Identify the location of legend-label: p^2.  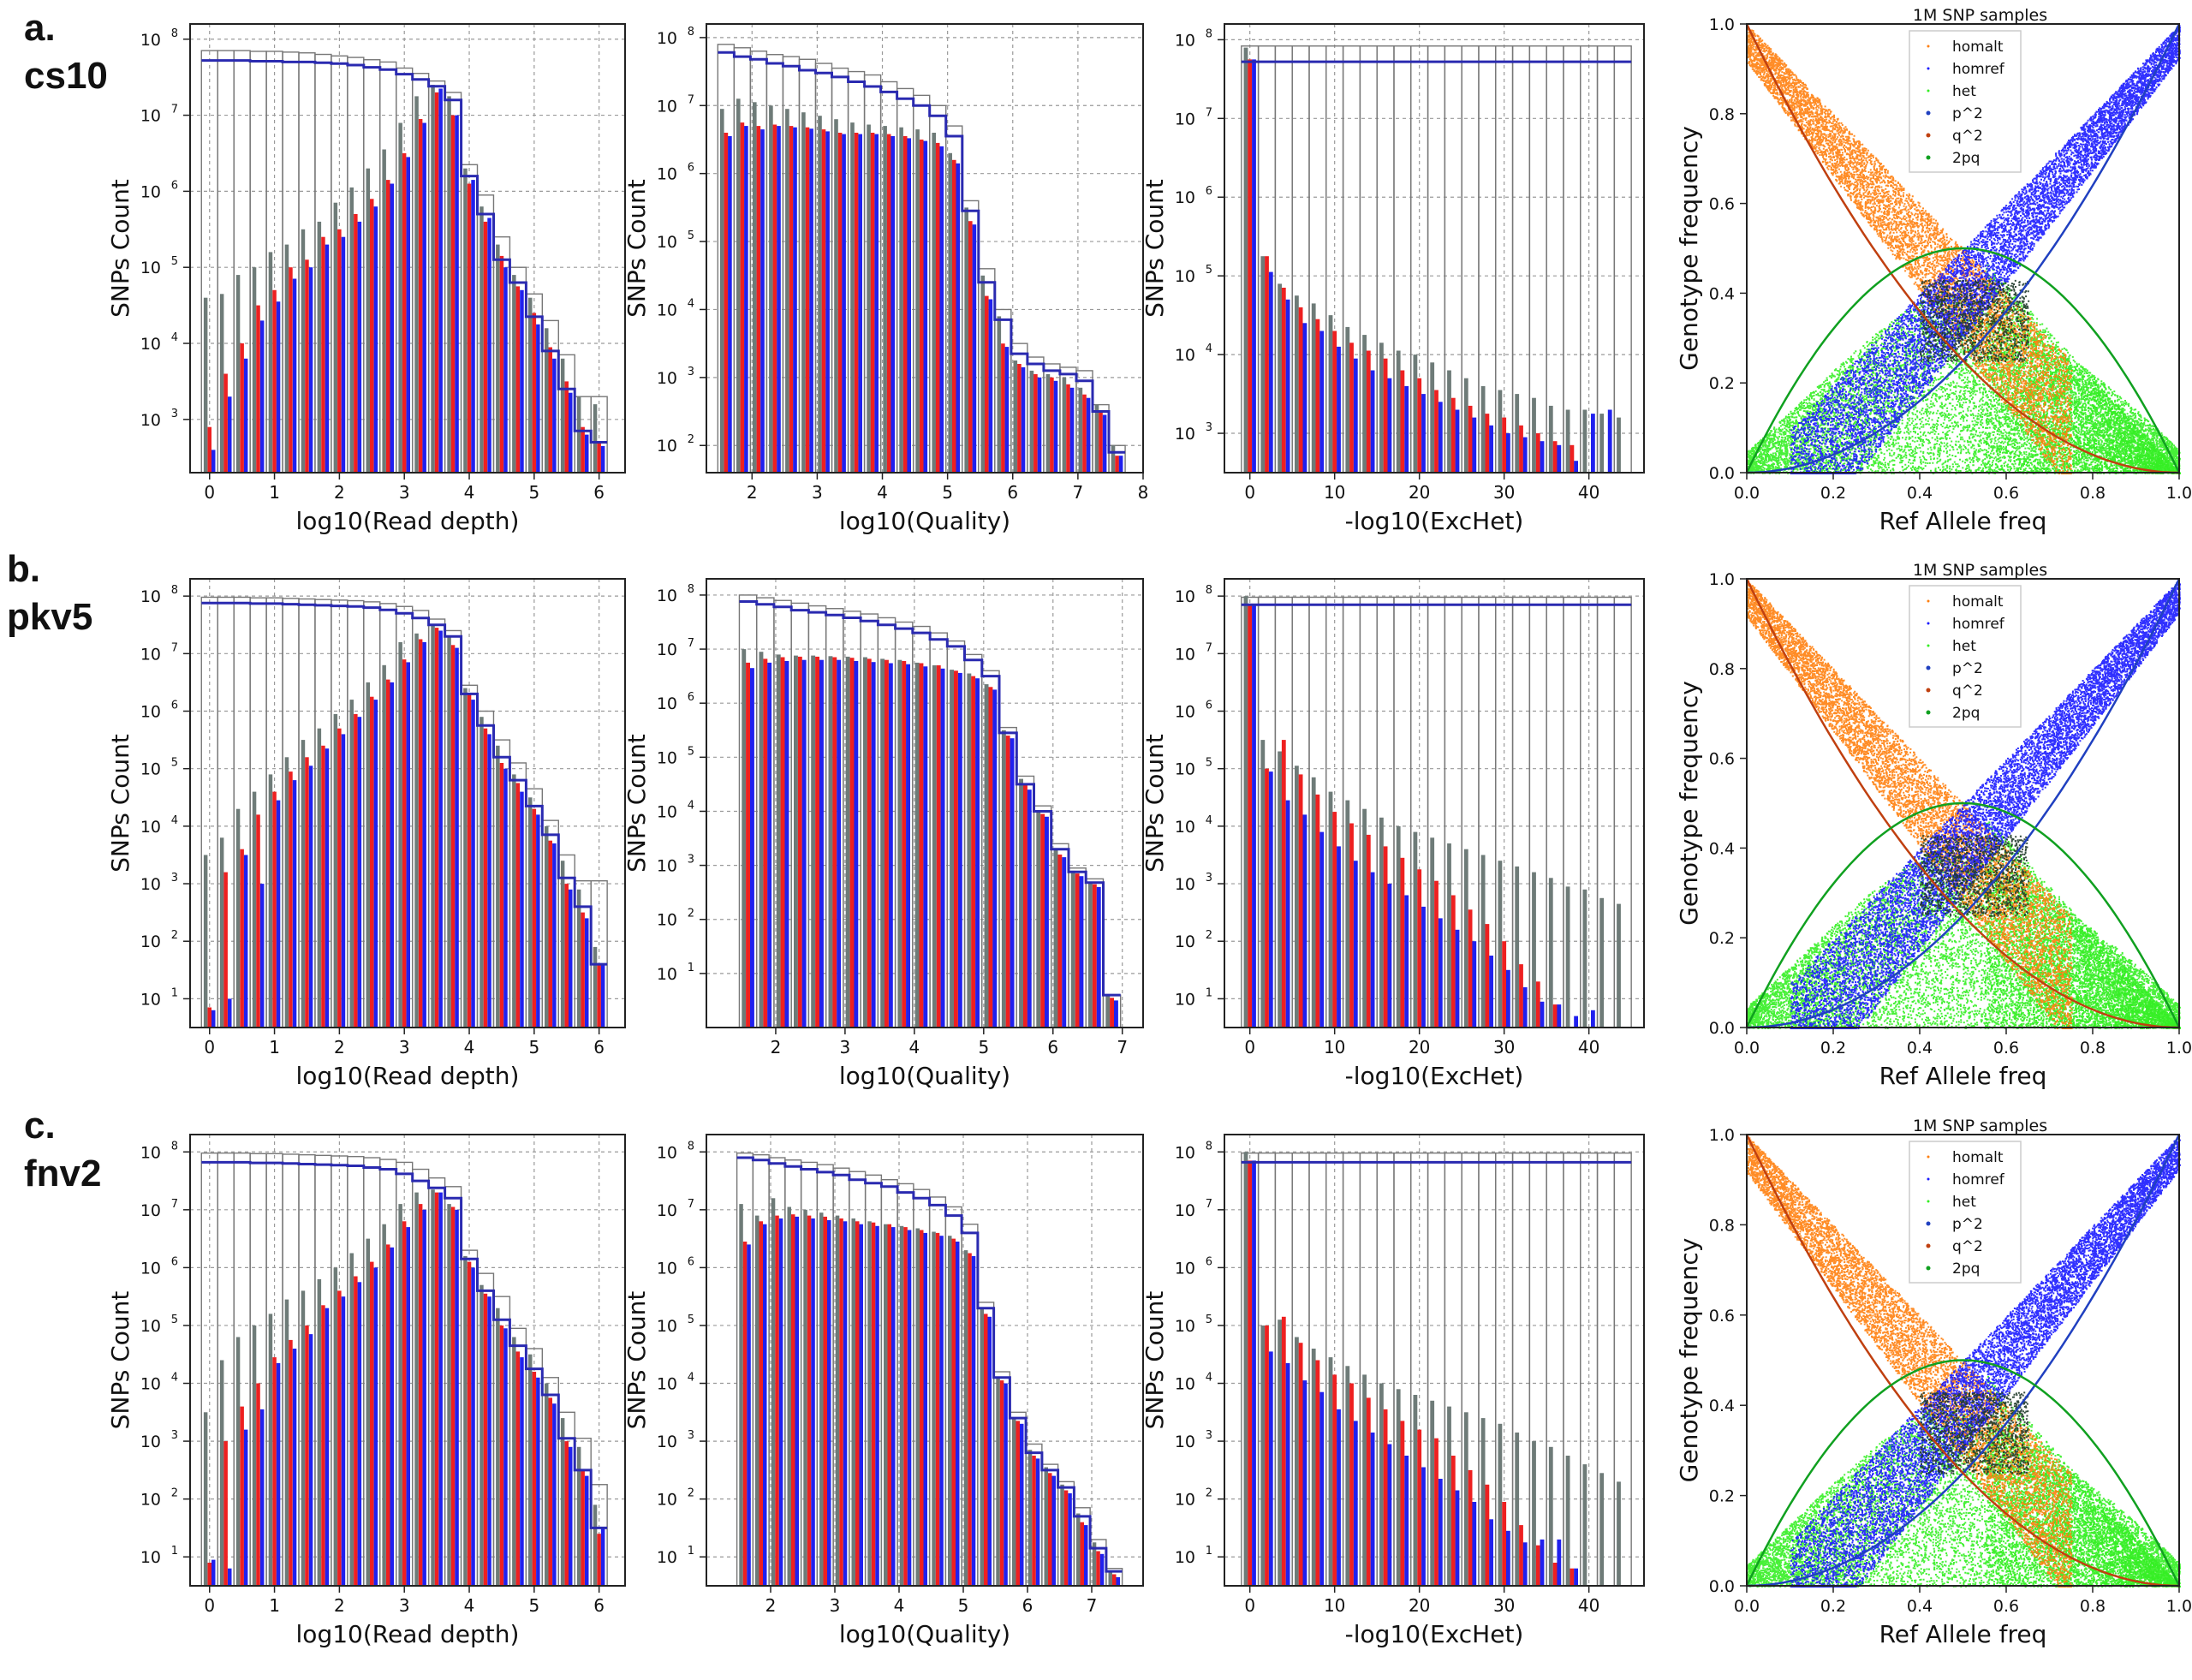
(1967, 1224).